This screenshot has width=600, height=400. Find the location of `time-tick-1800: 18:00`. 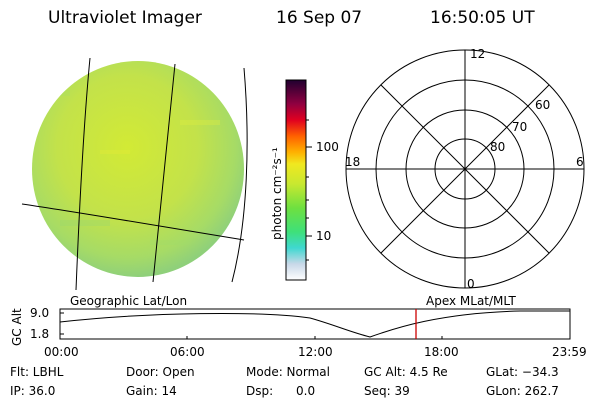

time-tick-1800: 18:00 is located at coordinates (441, 352).